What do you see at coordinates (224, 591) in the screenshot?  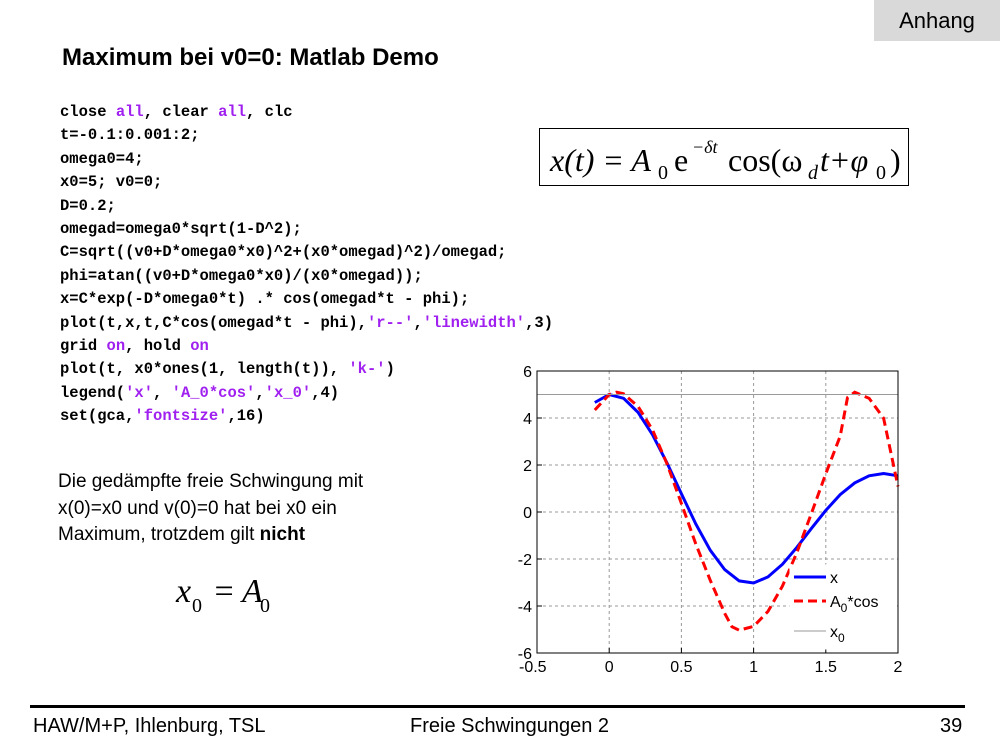 I see `eq2-equals: =` at bounding box center [224, 591].